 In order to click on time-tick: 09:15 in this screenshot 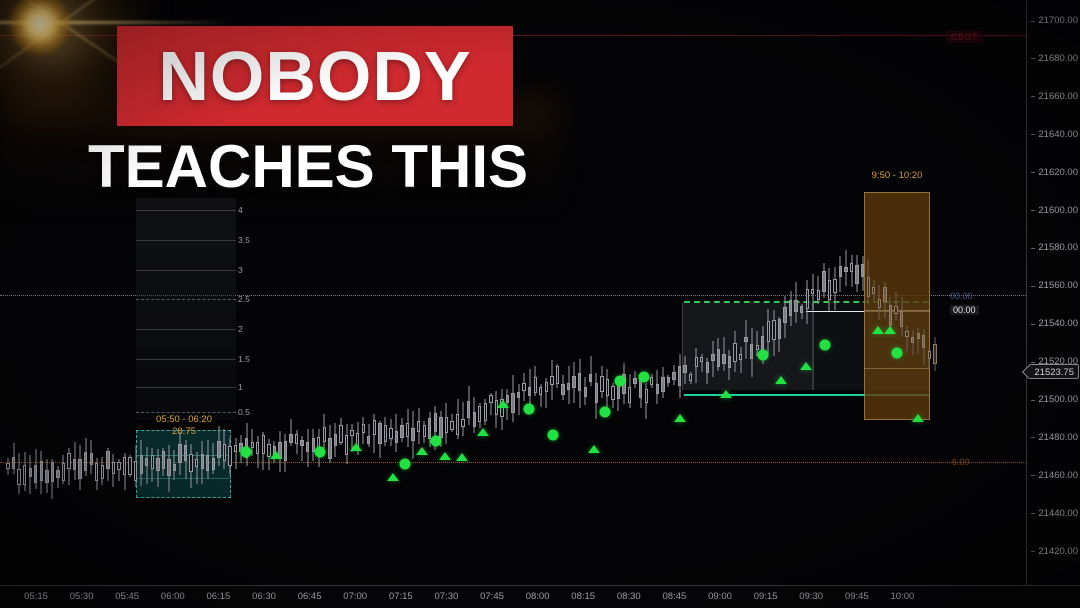, I will do `click(765, 596)`.